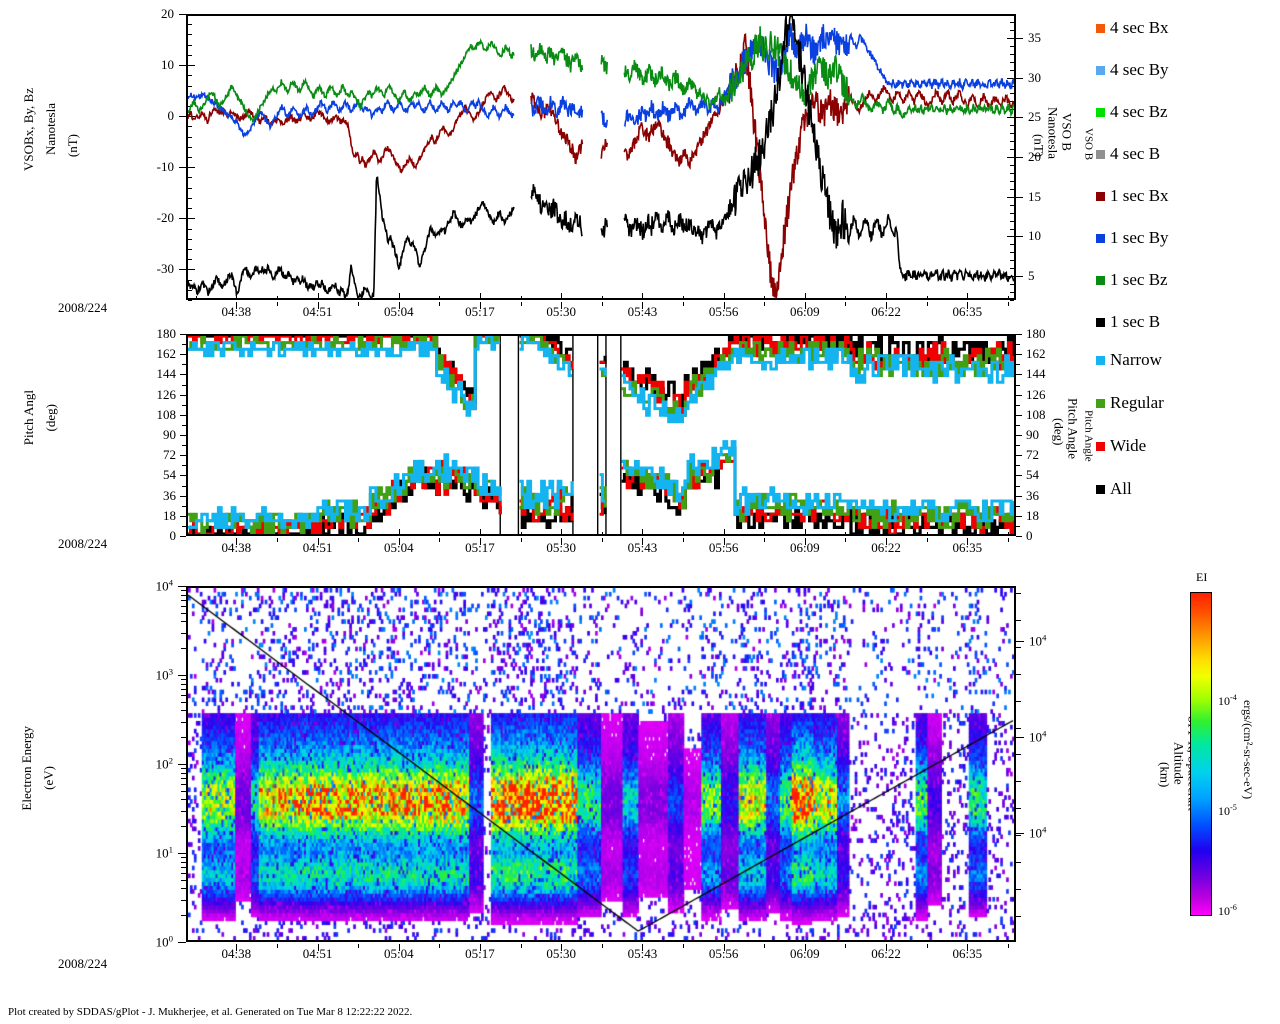 Image resolution: width=1280 pixels, height=1024 pixels. What do you see at coordinates (72, 146) in the screenshot?
I see `panel1-ylabel-left-line3: (nT)` at bounding box center [72, 146].